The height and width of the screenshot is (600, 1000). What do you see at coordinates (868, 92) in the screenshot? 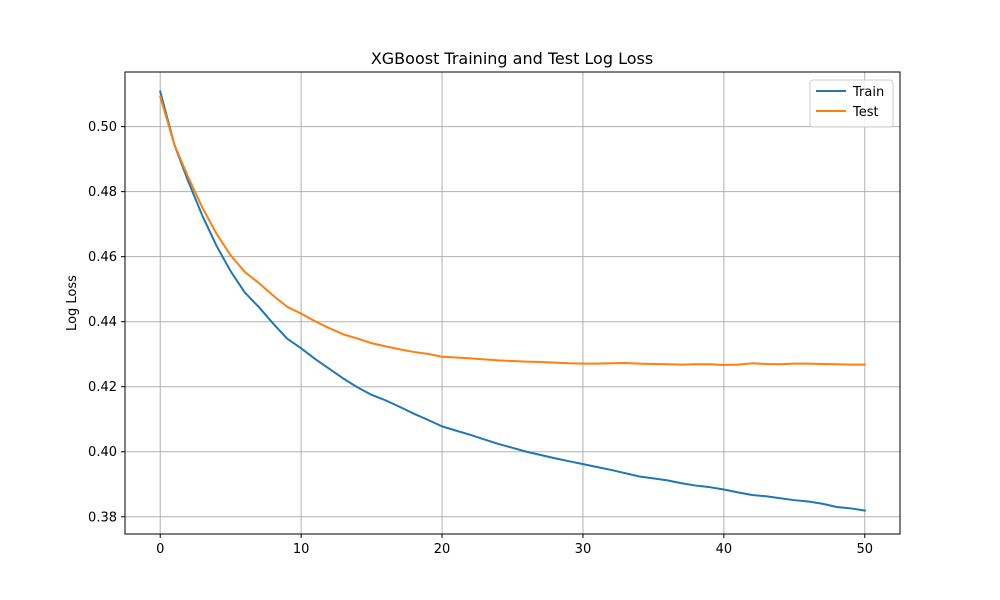
I see `legend-label-train: Train` at bounding box center [868, 92].